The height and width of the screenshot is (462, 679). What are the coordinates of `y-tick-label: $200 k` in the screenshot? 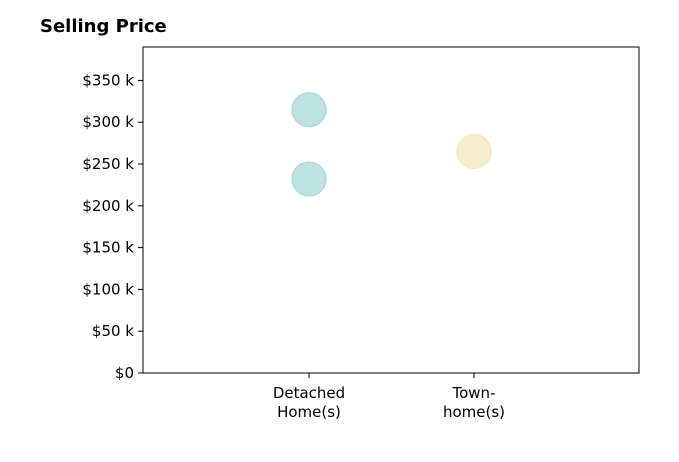 It's located at (108, 206).